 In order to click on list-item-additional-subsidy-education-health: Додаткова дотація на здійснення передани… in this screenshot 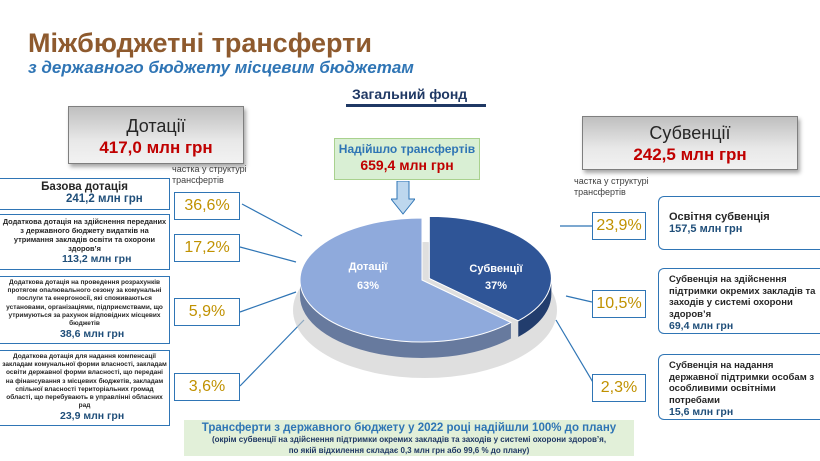, I will do `click(85, 242)`.